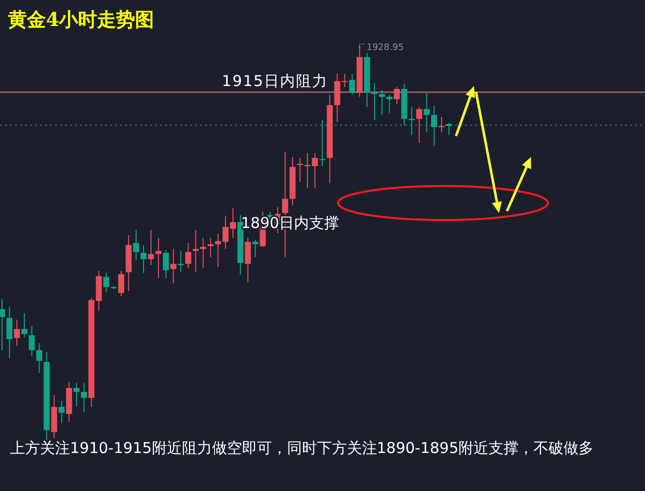 This screenshot has height=491, width=645. I want to click on ref-line-label: 1915日内阻力, so click(275, 81).